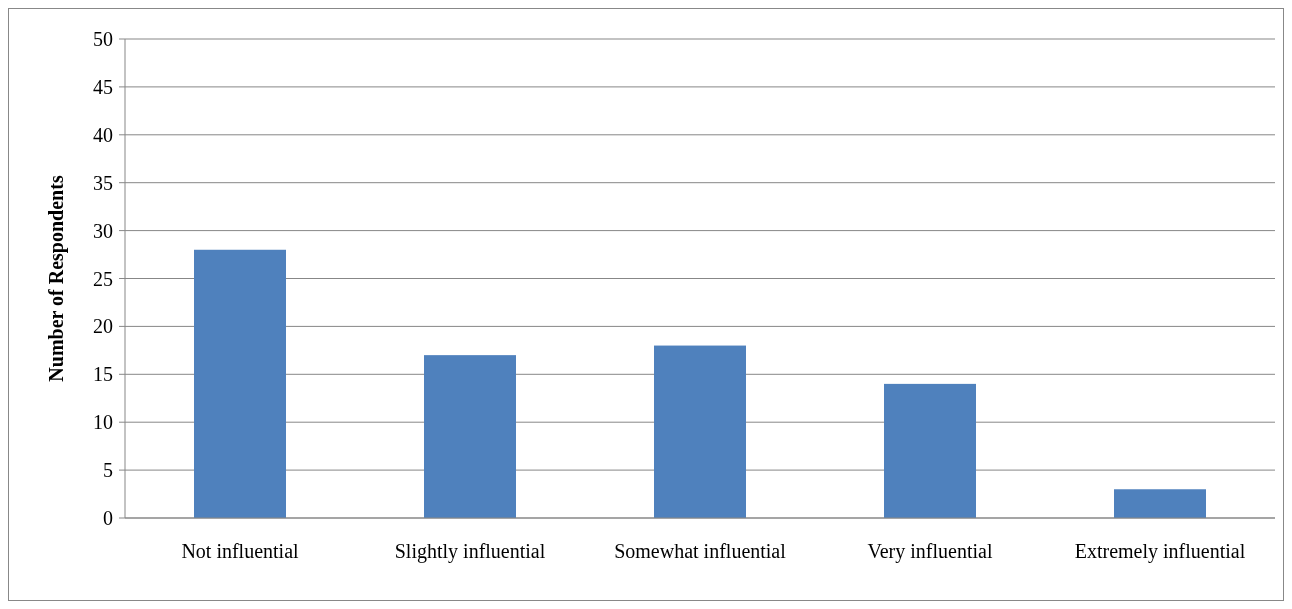  What do you see at coordinates (103, 326) in the screenshot?
I see `y-tick-label: 20` at bounding box center [103, 326].